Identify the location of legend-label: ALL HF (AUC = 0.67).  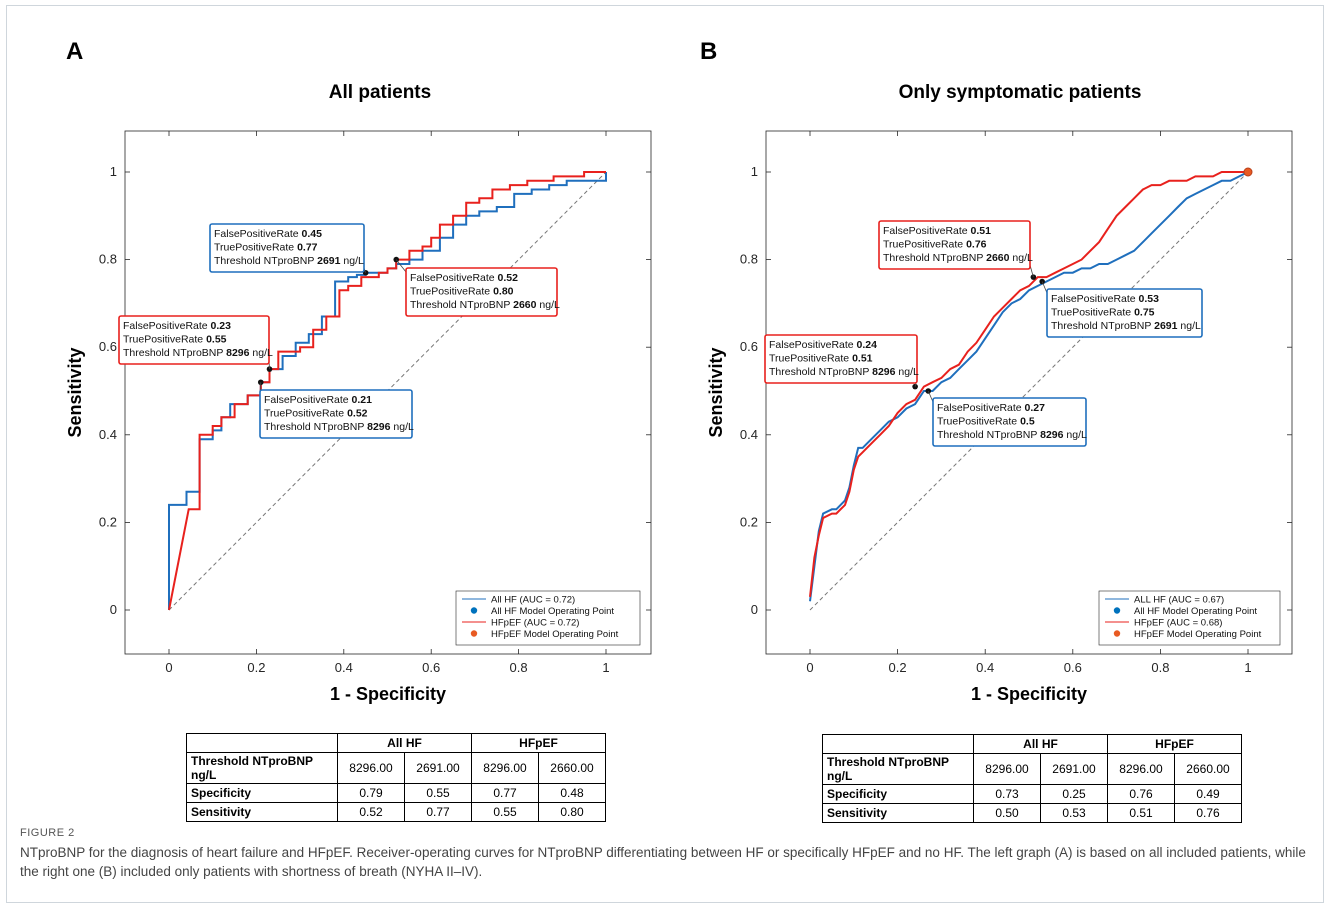
(1179, 600).